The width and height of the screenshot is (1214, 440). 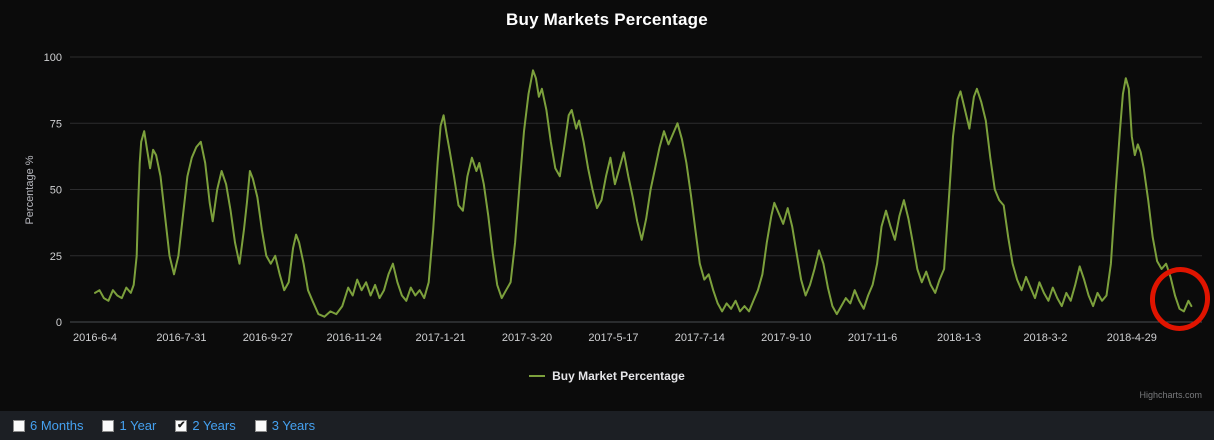 I want to click on range-option-3-years: 3 Years, so click(x=285, y=425).